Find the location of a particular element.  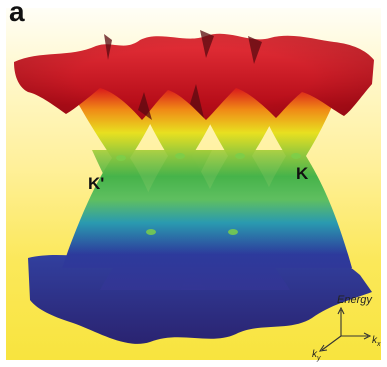

k-point-label: K is located at coordinates (302, 173).